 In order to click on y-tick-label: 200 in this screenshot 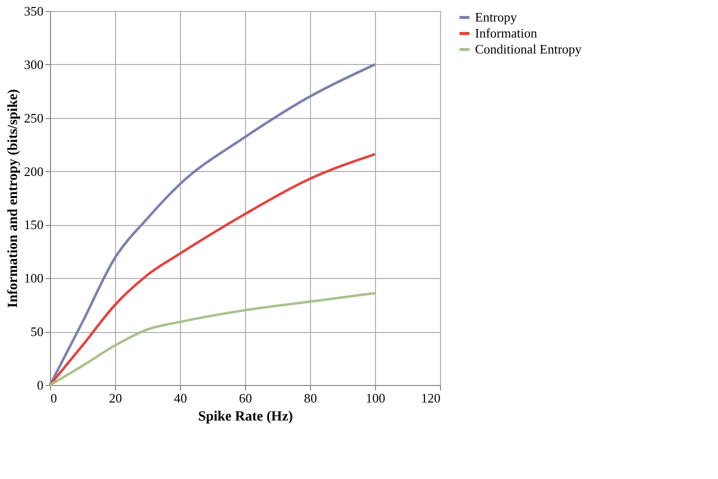, I will do `click(34, 171)`.